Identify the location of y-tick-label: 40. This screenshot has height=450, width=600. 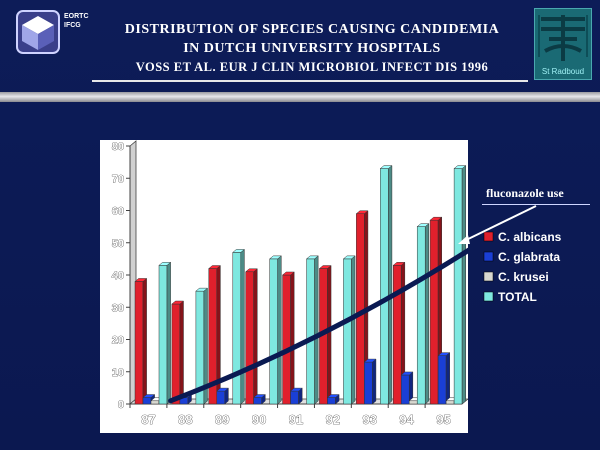
(118, 276).